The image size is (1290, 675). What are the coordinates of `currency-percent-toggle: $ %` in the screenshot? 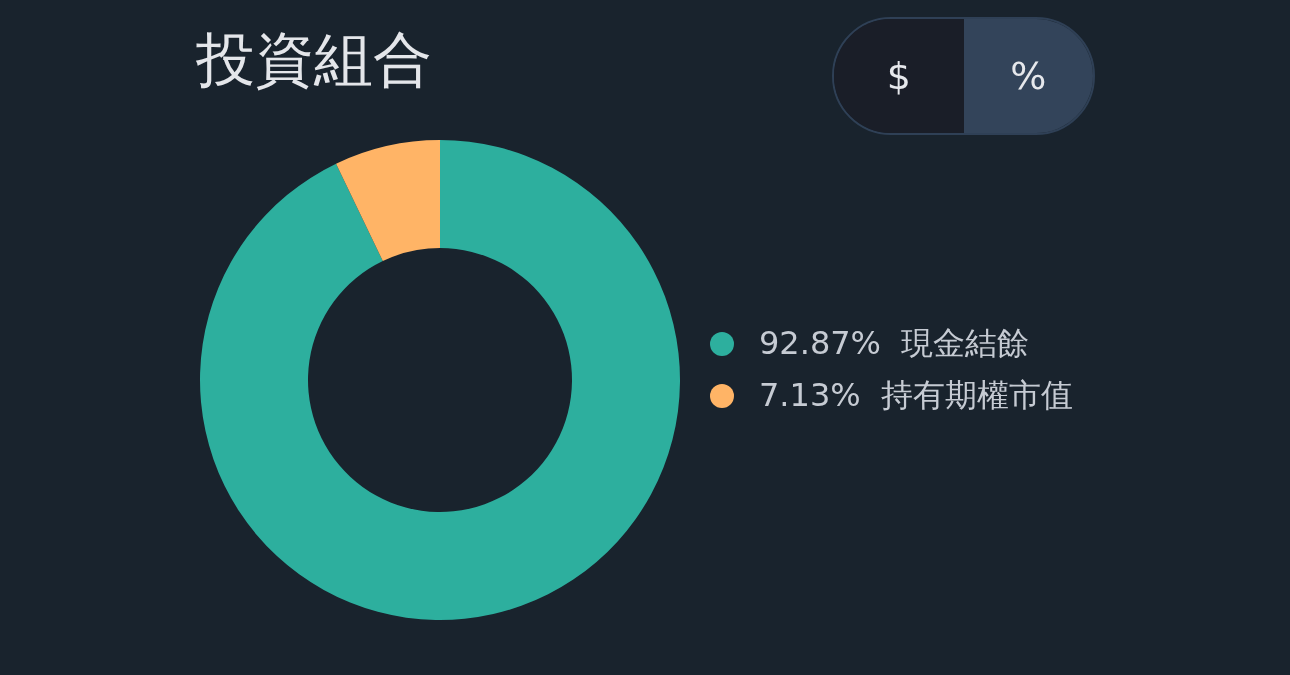 It's located at (963, 76).